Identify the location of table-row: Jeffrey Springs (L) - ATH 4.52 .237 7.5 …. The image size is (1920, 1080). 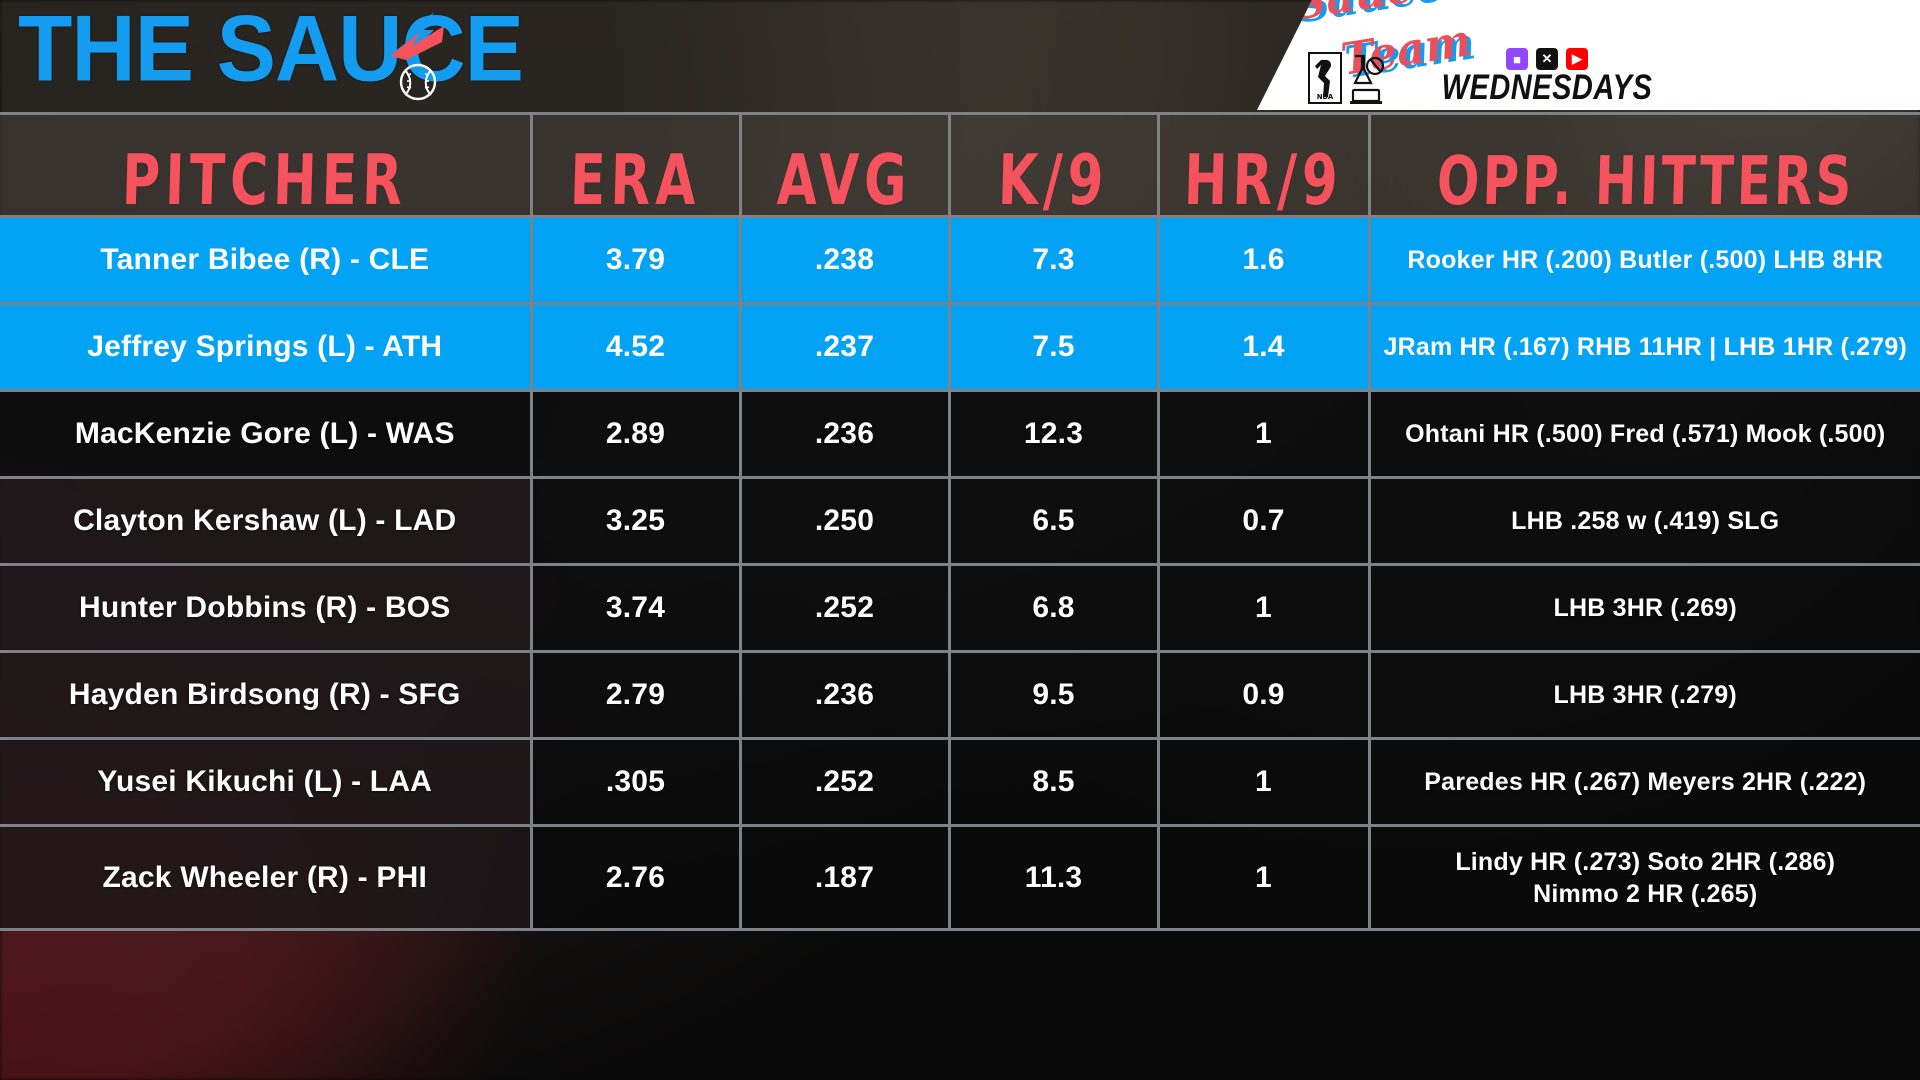
(960, 347).